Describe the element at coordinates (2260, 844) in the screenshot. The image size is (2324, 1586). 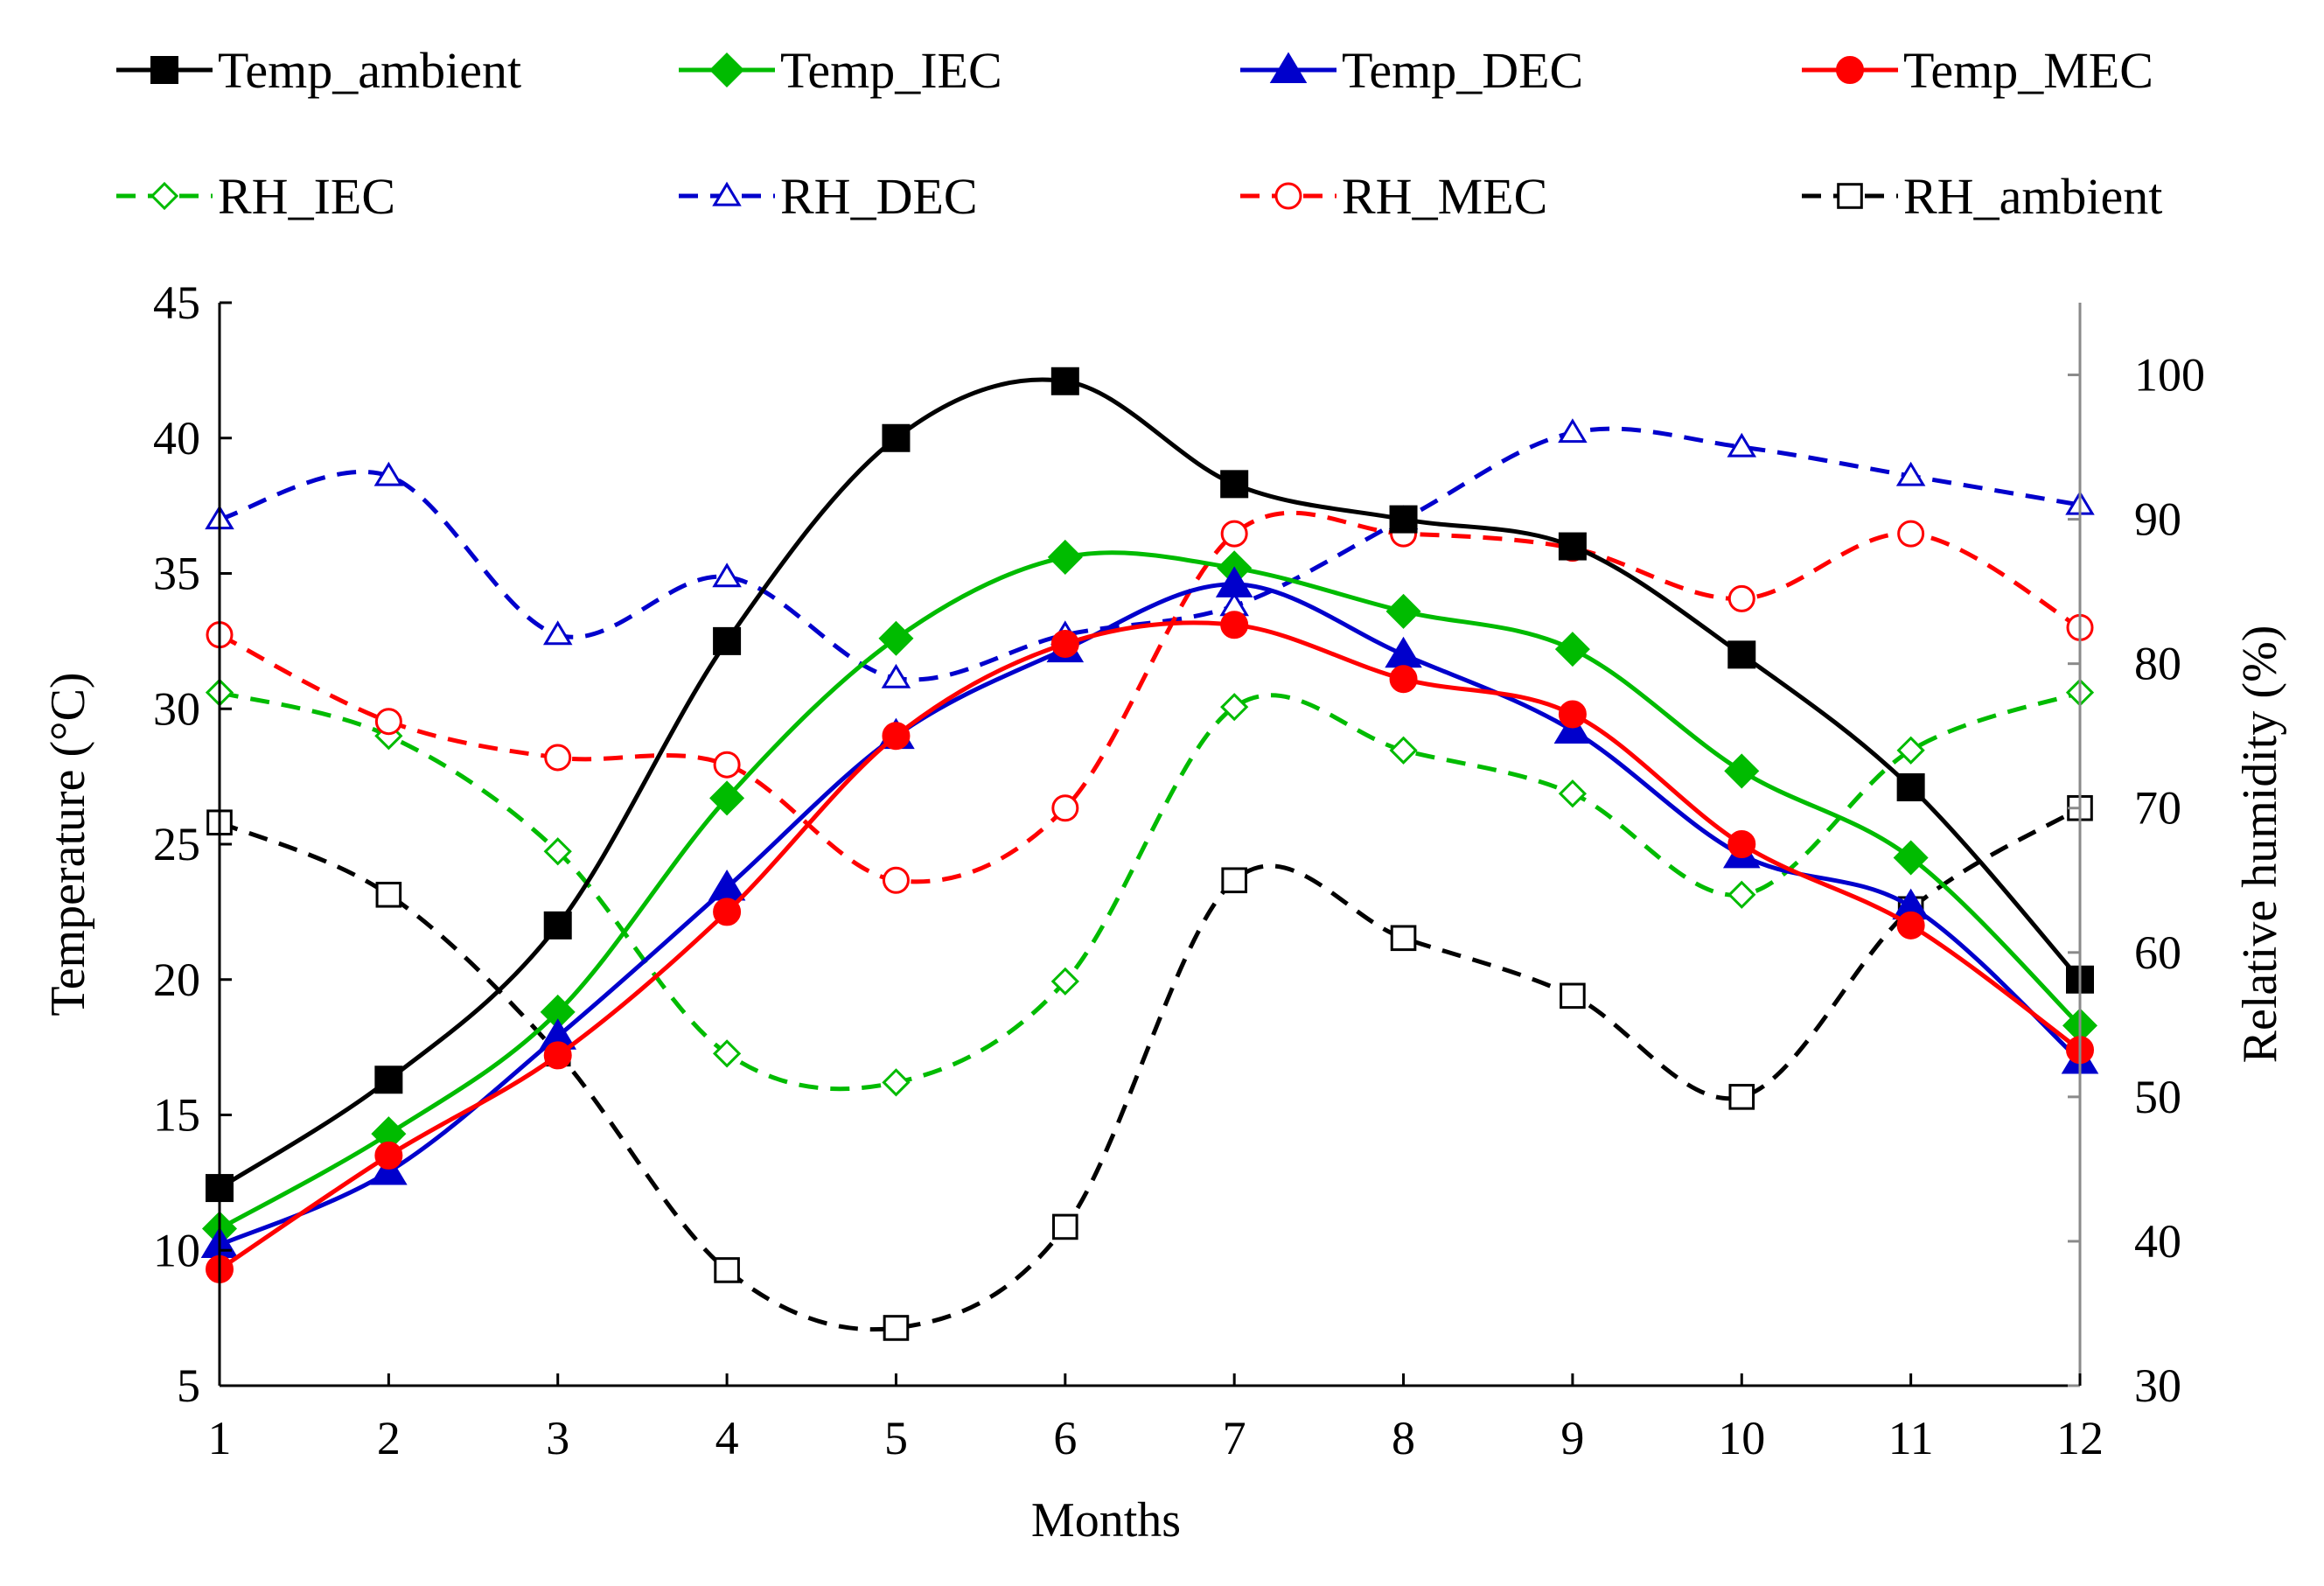
I see `y2-axis-title: Relative humidity (%)` at that location.